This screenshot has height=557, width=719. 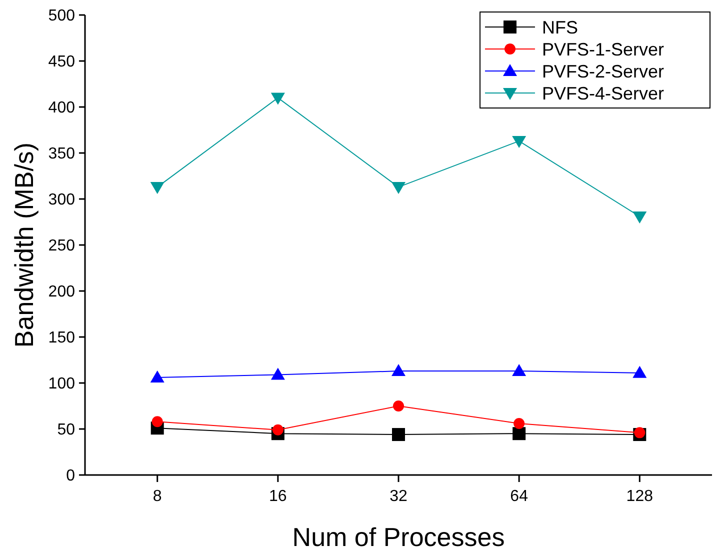 I want to click on y-tick-label: 200, so click(x=62, y=292).